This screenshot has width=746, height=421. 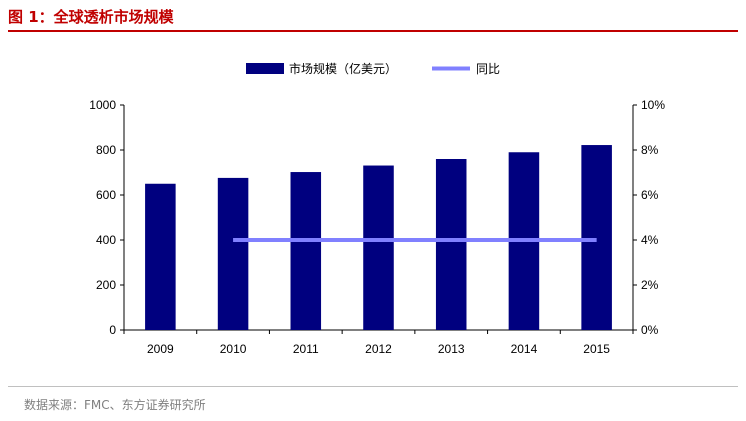 I want to click on x-tick-label: 2012, so click(x=378, y=349).